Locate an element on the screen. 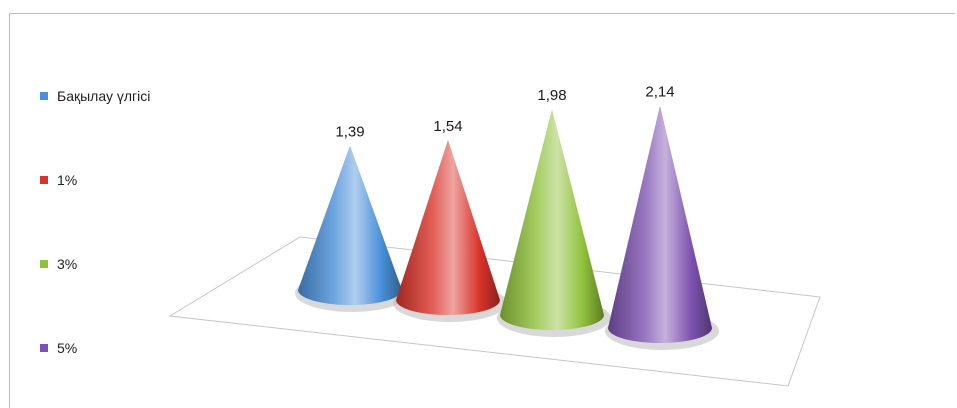  legend-item-5pct: 5% is located at coordinates (58, 348).